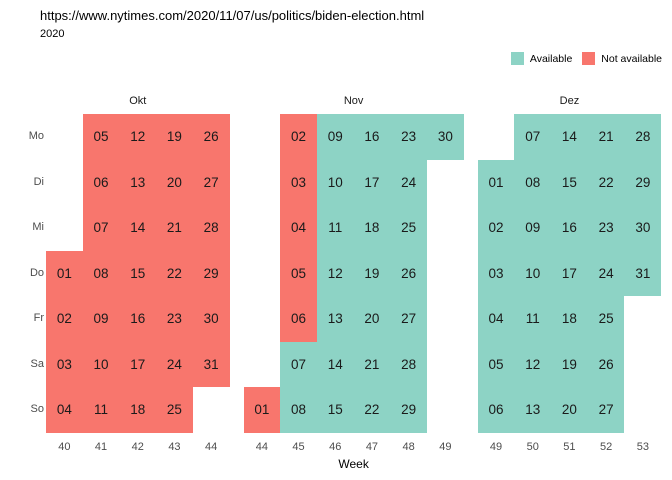 This screenshot has height=480, width=672. I want to click on week-label: 52, so click(606, 447).